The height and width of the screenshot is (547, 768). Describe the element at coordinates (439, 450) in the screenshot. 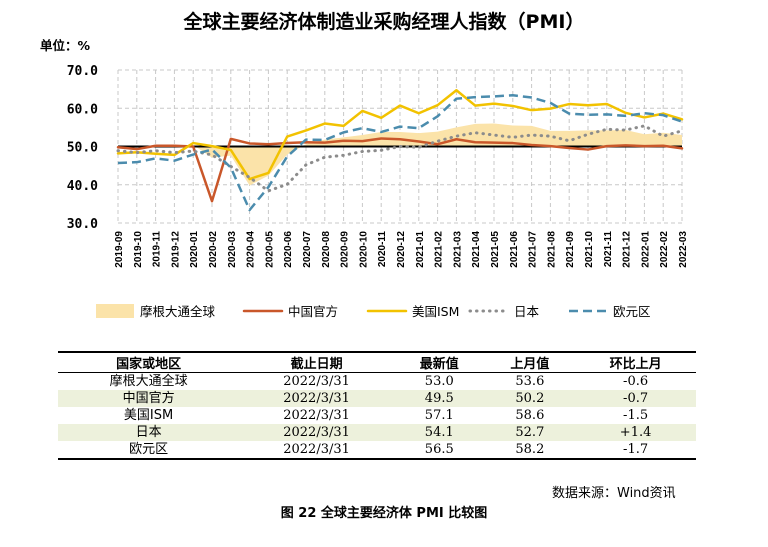

I see `table-cell: 56.5` at that location.